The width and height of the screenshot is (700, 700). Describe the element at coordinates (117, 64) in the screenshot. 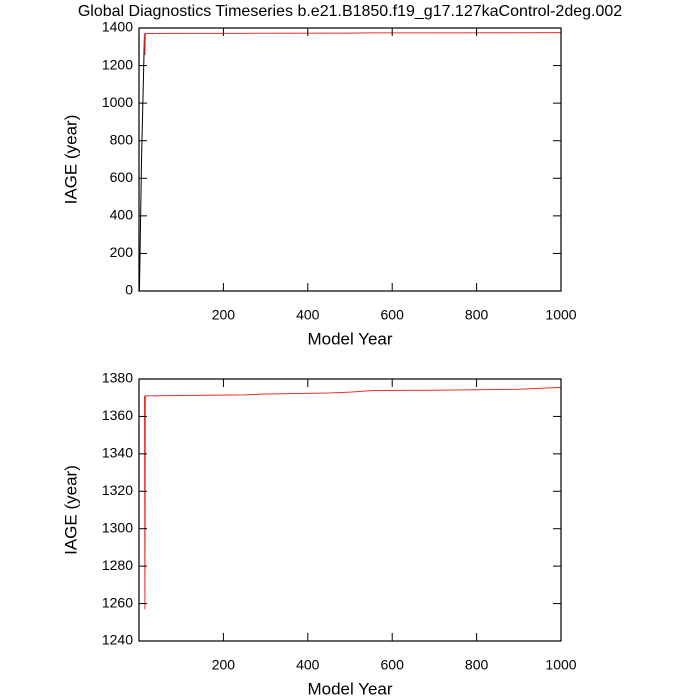

I see `y-tick-label: 1200` at that location.